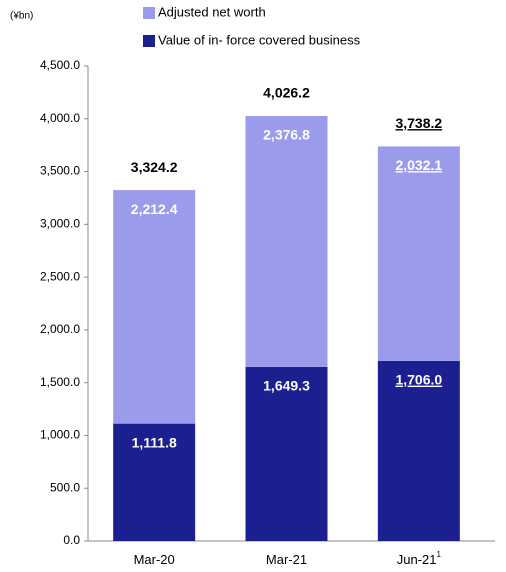 Image resolution: width=506 pixels, height=572 pixels. Describe the element at coordinates (65, 487) in the screenshot. I see `y-tick-label: 500.0` at that location.